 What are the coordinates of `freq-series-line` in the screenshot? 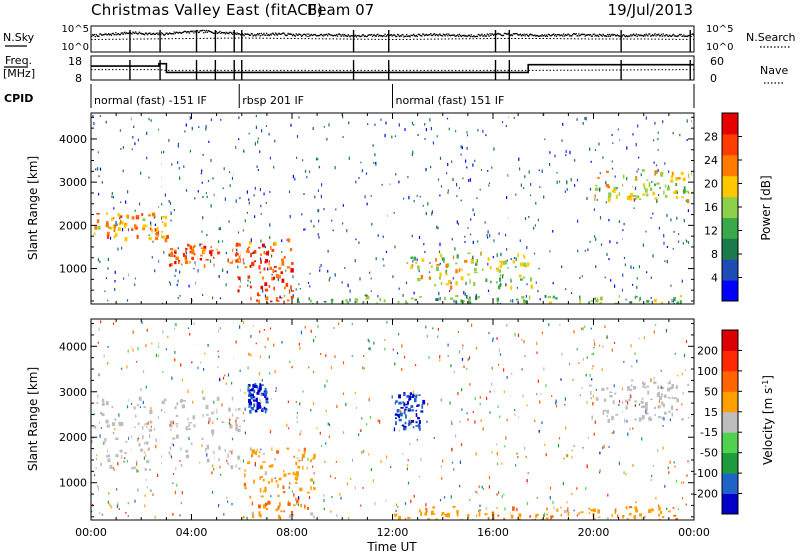 It's located at (392, 68).